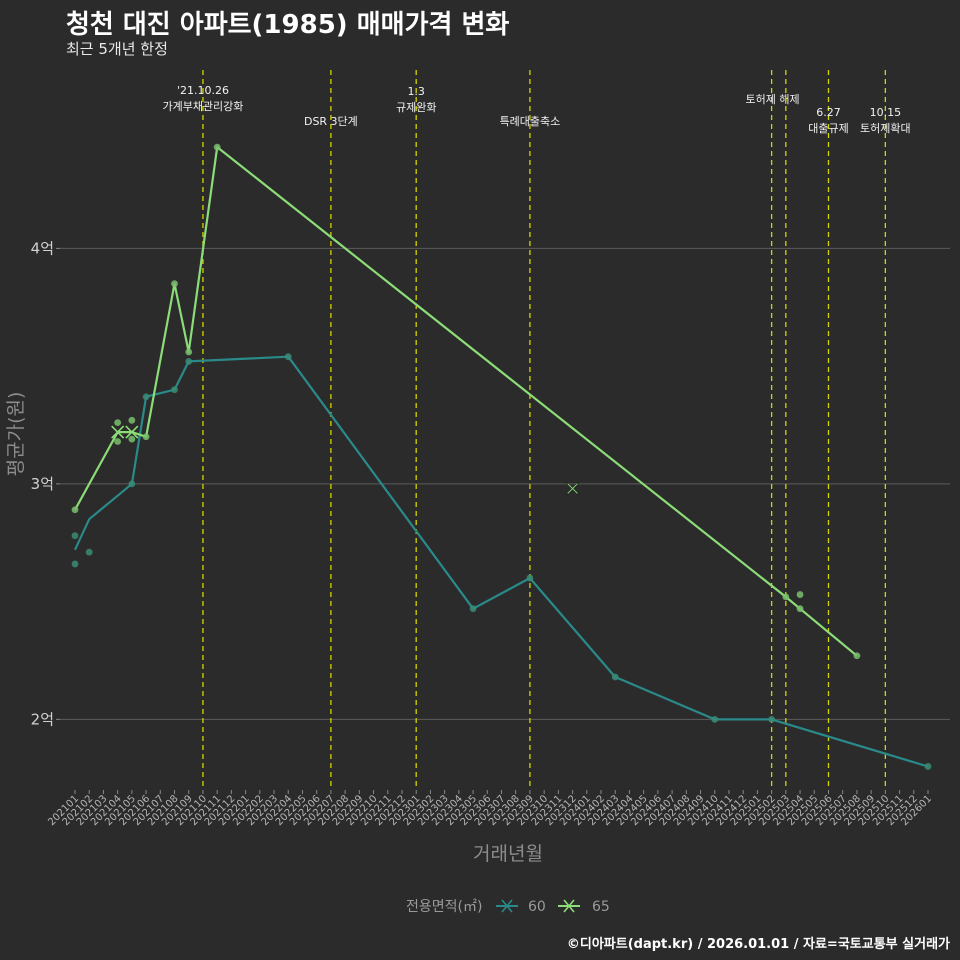 This screenshot has width=960, height=960. I want to click on event-label-202506: 대출규제, so click(828, 128).